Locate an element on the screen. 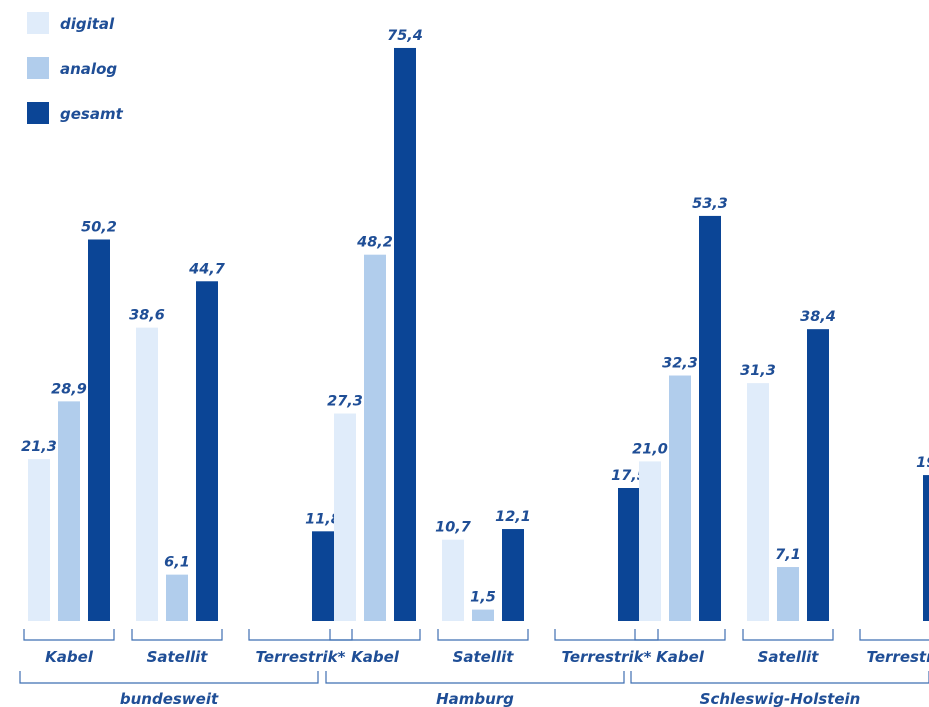 The width and height of the screenshot is (929, 707). value-label-gesamt: 17,5 is located at coordinates (629, 476).